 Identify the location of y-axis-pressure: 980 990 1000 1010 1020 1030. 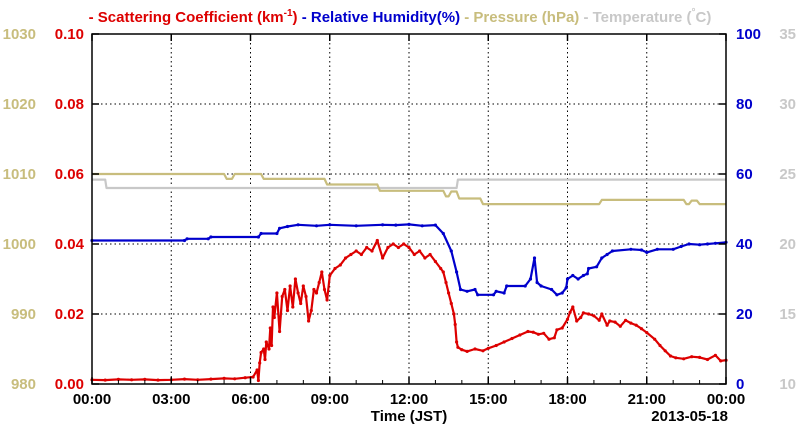
(19, 209).